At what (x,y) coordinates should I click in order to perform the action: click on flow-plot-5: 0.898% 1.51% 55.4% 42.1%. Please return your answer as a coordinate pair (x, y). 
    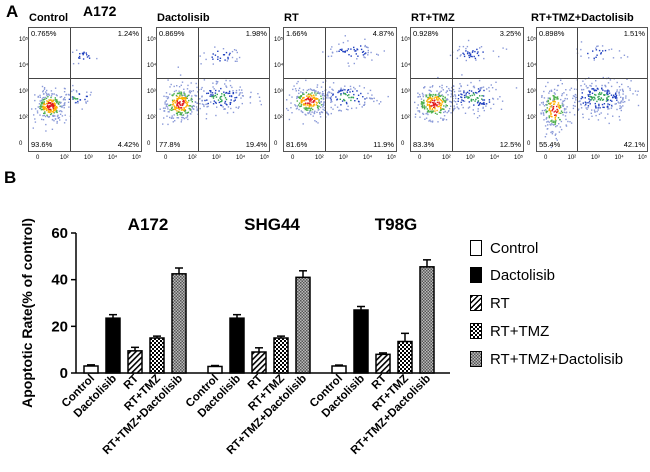
    Looking at the image, I should click on (592, 89).